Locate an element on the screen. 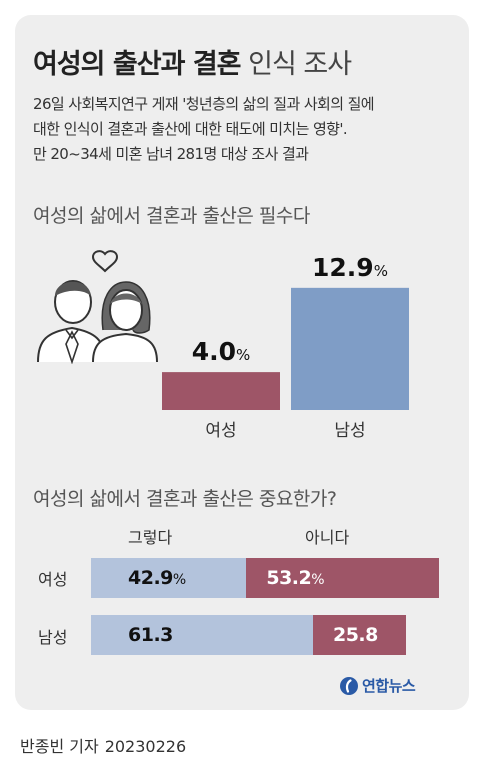 The height and width of the screenshot is (763, 480). chart2-bar-women: 42.9% 53.2% is located at coordinates (265, 578).